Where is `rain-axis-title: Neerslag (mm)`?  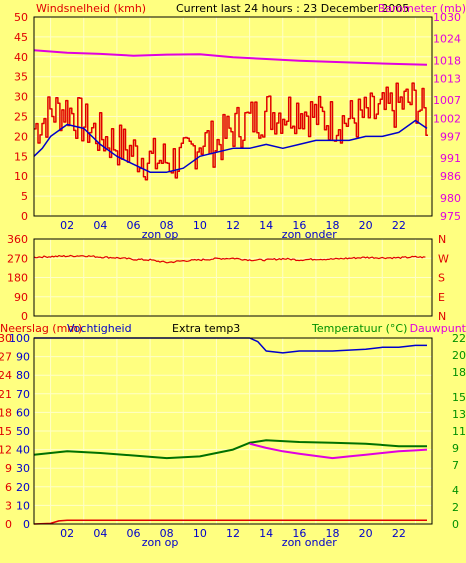 rain-axis-title: Neerslag (mm) is located at coordinates (41, 328).